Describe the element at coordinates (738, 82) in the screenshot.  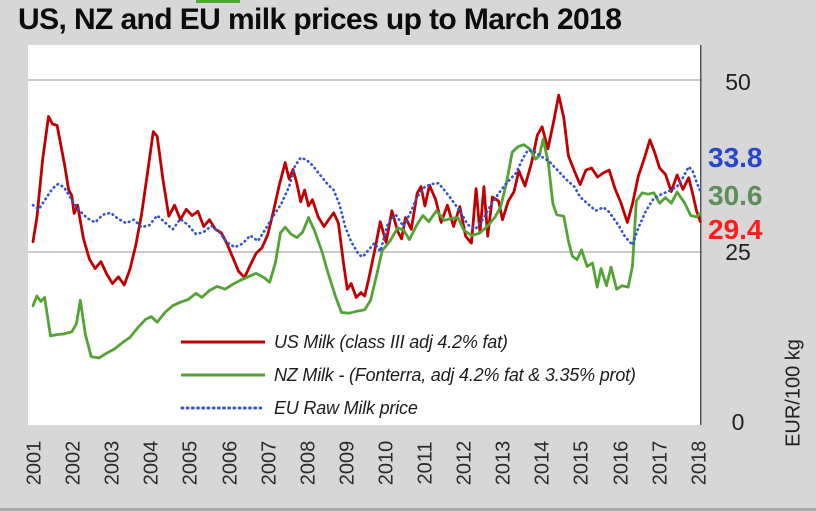
I see `y-tick-50: 50` at that location.